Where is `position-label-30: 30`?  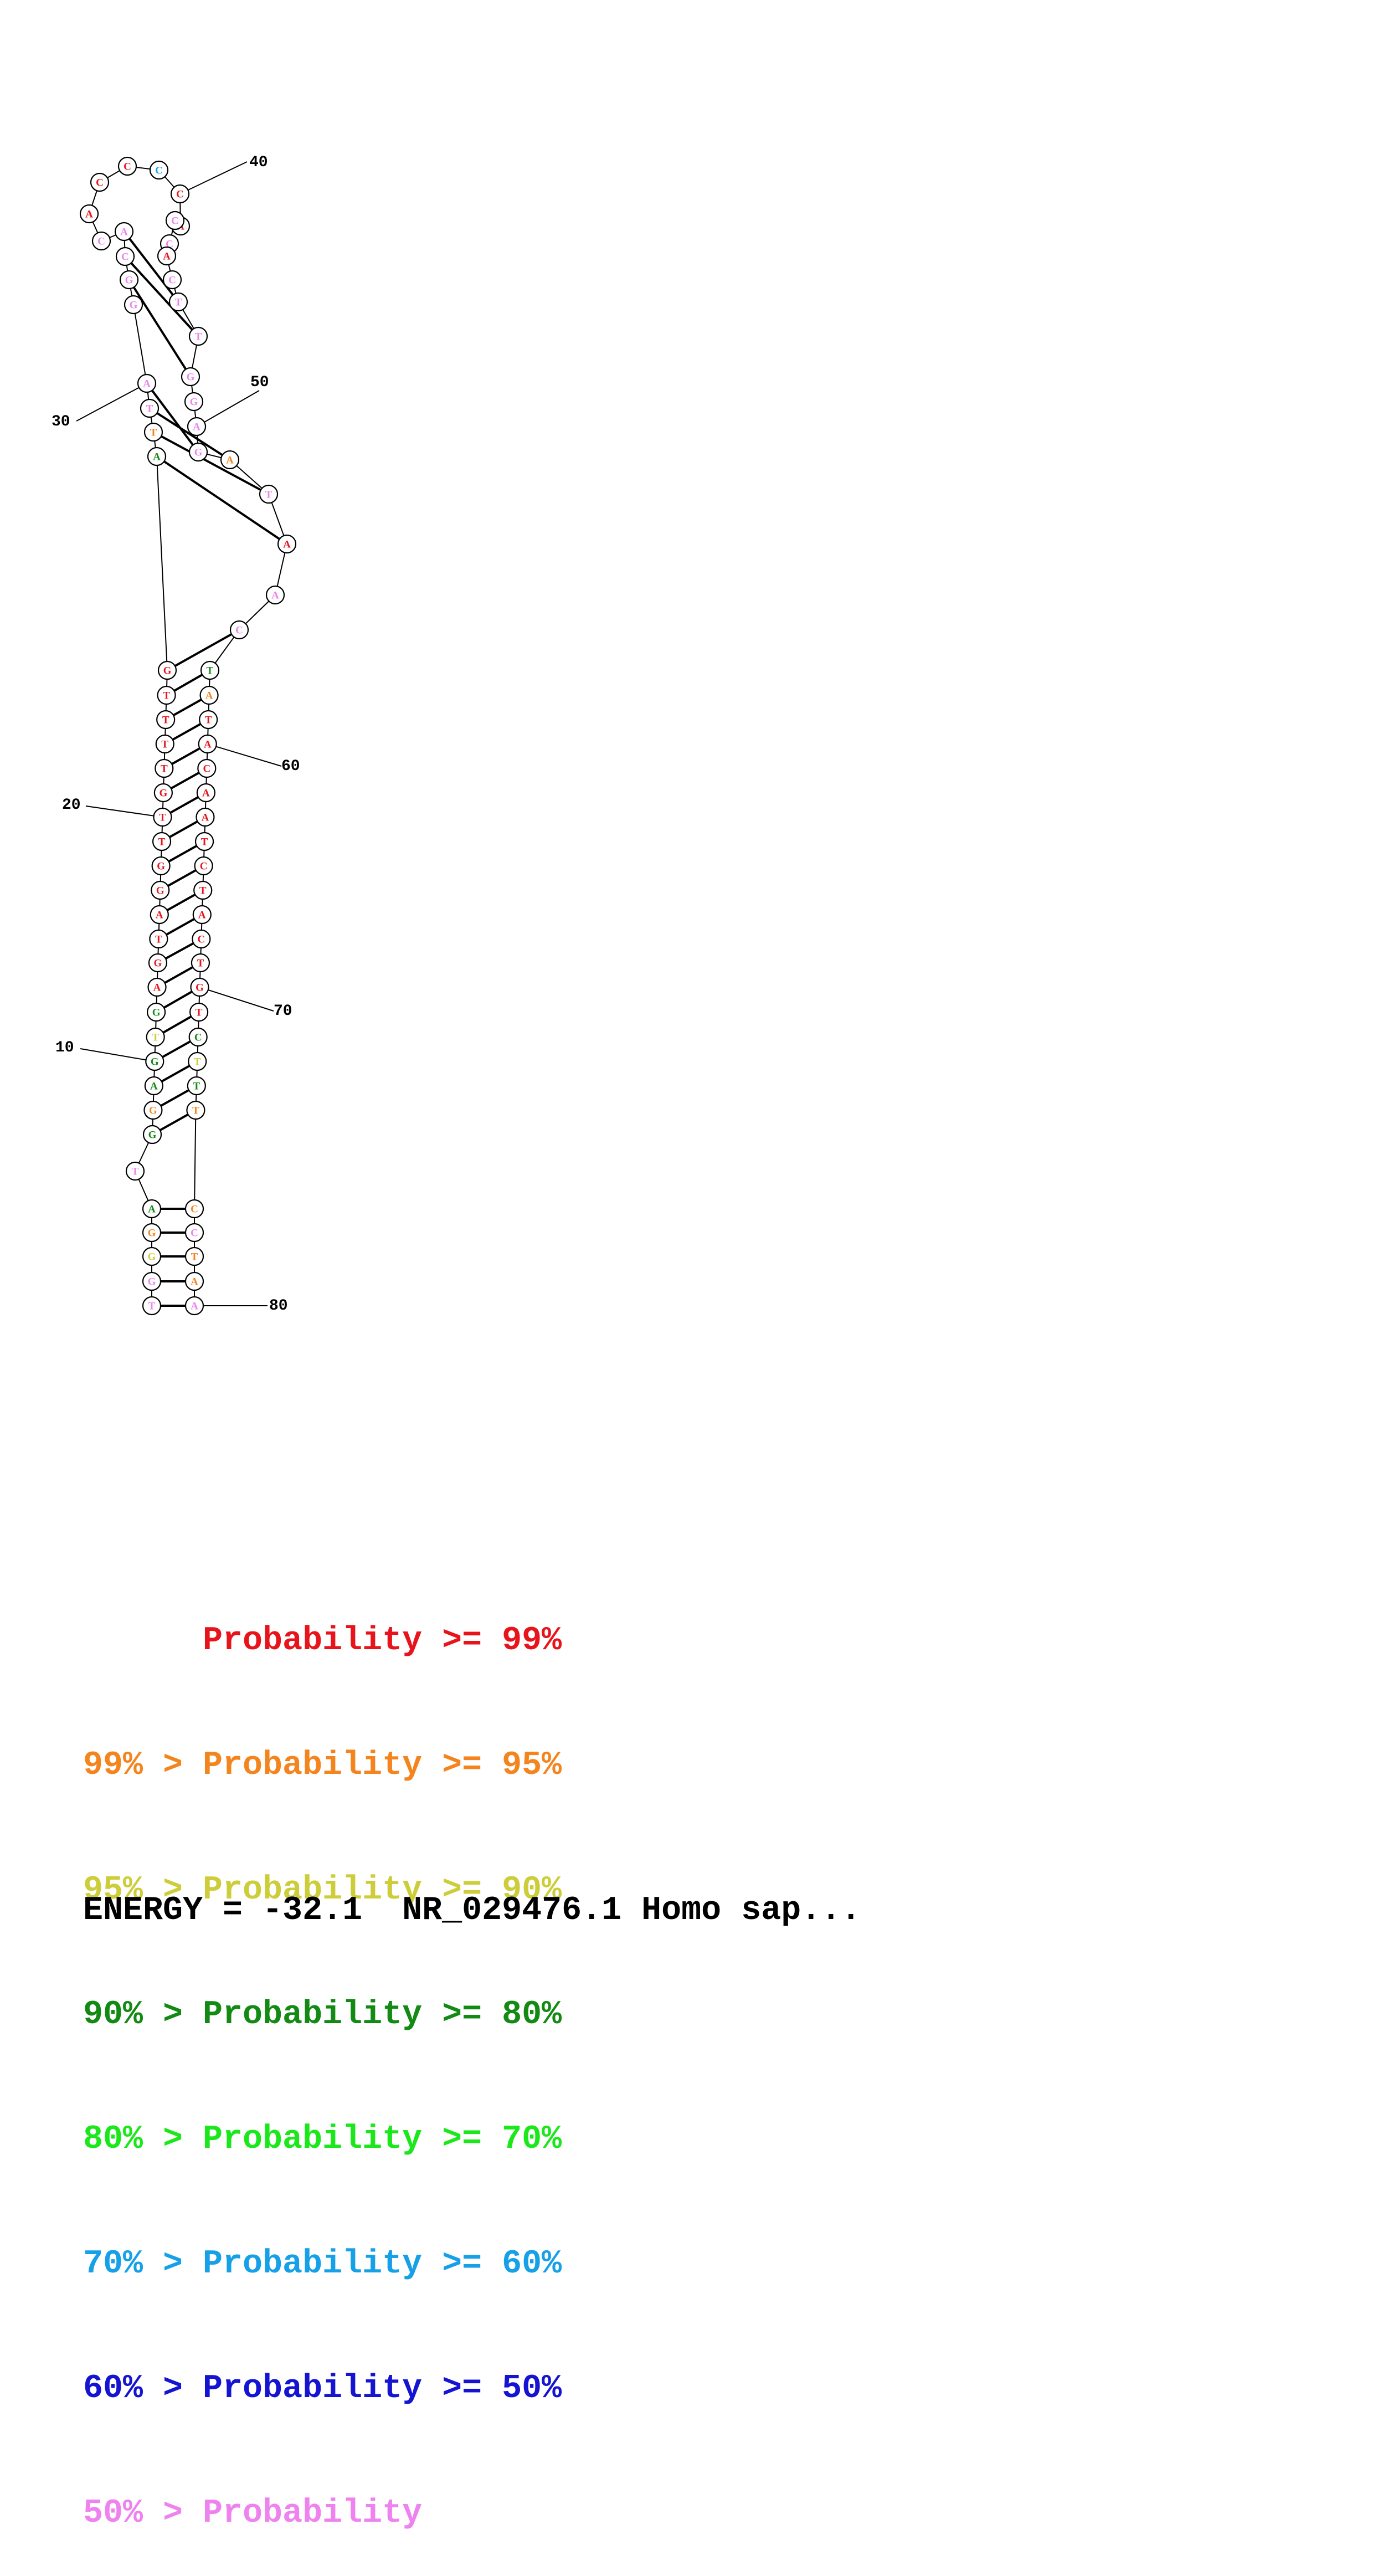
position-label-30: 30 is located at coordinates (61, 421).